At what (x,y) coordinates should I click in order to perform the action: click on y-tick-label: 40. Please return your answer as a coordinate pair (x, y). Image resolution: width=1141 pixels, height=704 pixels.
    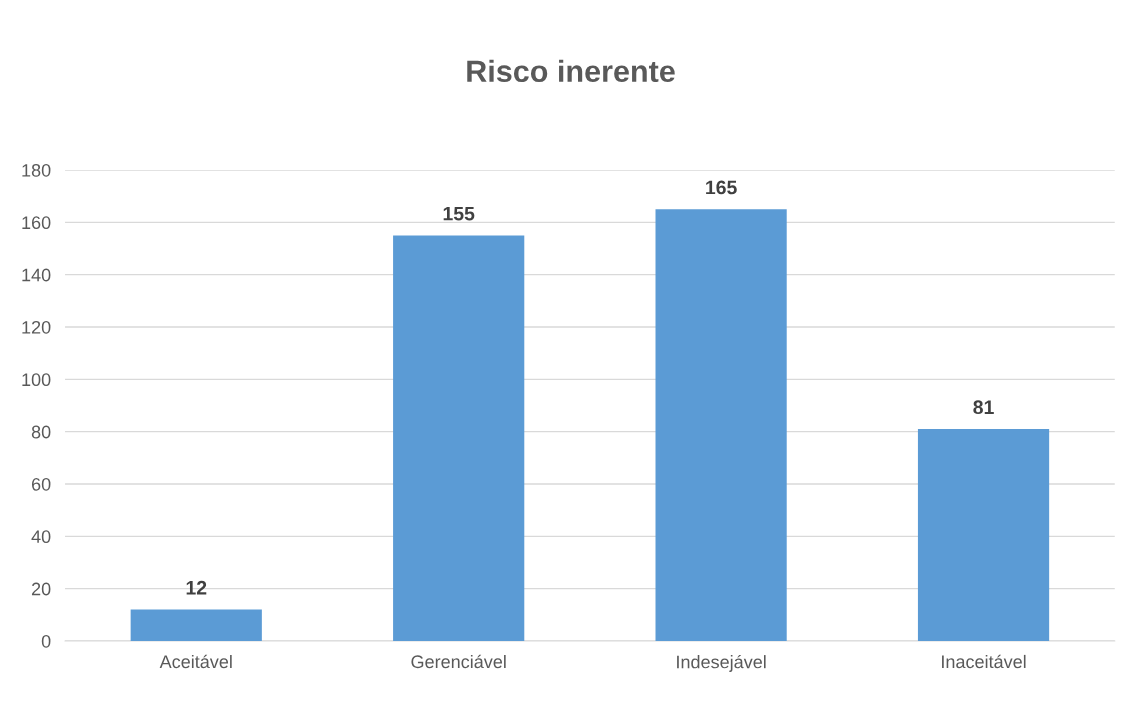
    Looking at the image, I should click on (41, 537).